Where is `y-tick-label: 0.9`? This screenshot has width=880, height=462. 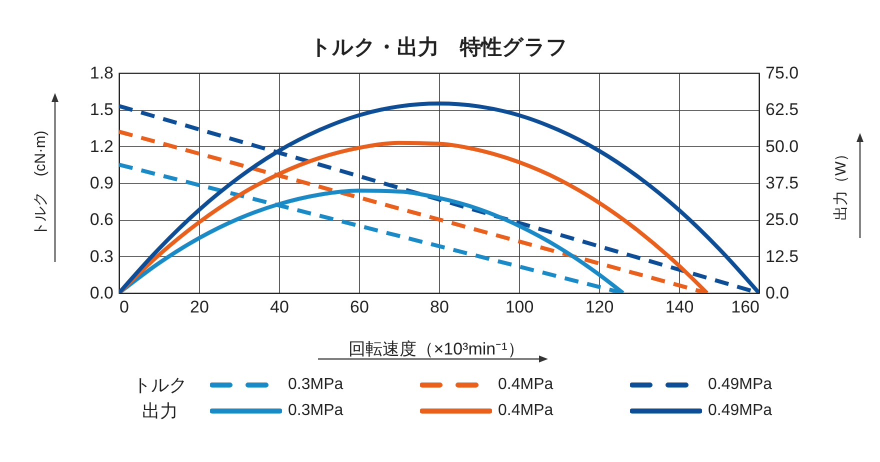 y-tick-label: 0.9 is located at coordinates (102, 183).